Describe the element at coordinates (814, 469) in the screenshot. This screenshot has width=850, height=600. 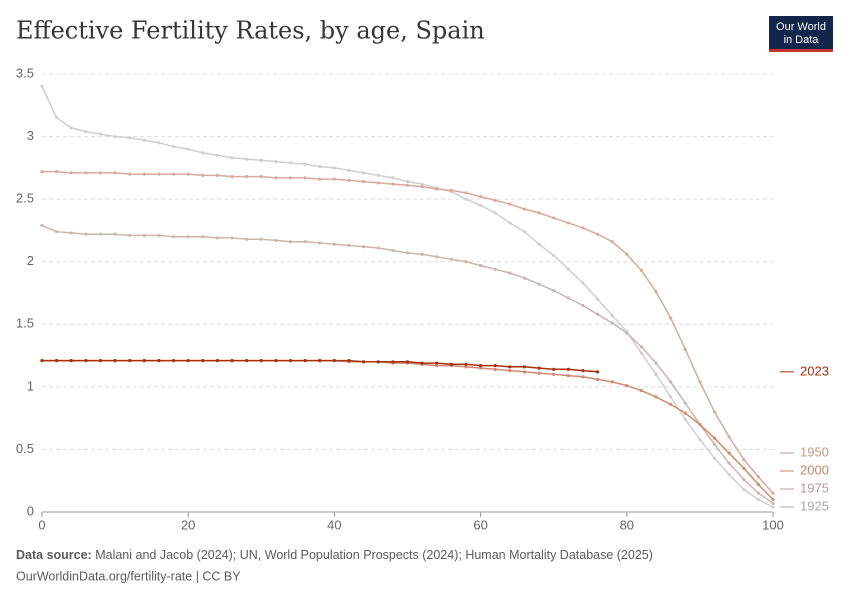
I see `legend-label: 2000` at that location.